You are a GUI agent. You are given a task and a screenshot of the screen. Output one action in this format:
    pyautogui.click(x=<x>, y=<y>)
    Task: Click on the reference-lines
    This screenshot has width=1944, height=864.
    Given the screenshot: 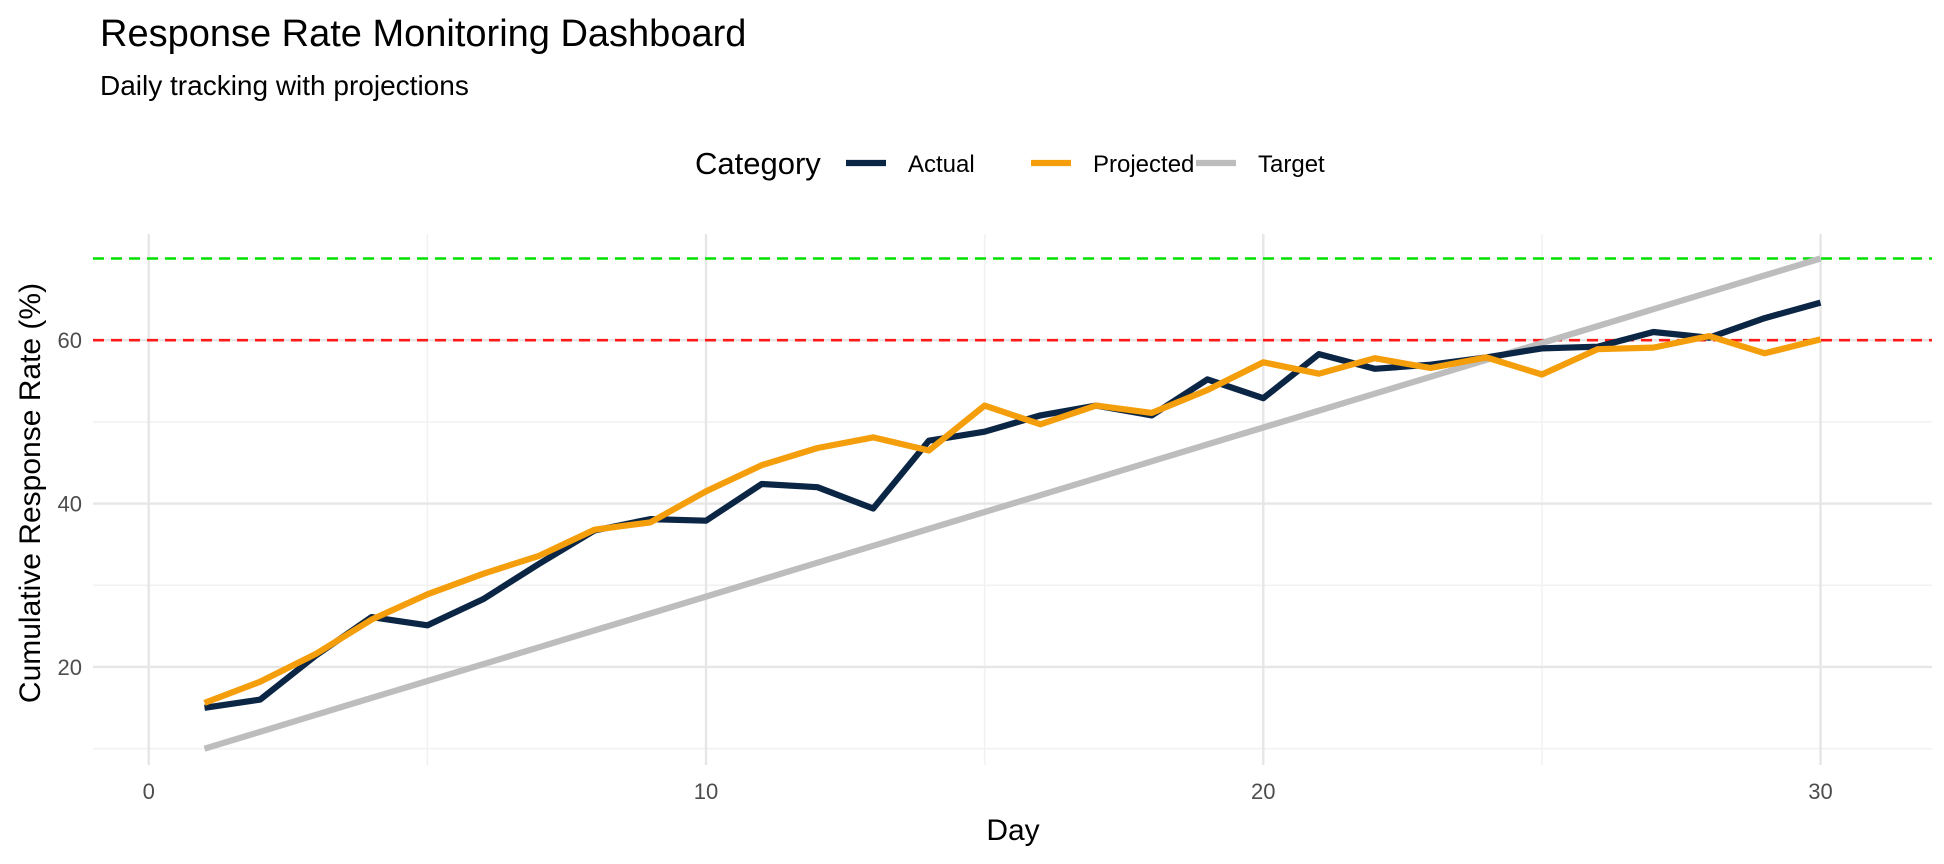 What is the action you would take?
    pyautogui.click(x=1012, y=299)
    